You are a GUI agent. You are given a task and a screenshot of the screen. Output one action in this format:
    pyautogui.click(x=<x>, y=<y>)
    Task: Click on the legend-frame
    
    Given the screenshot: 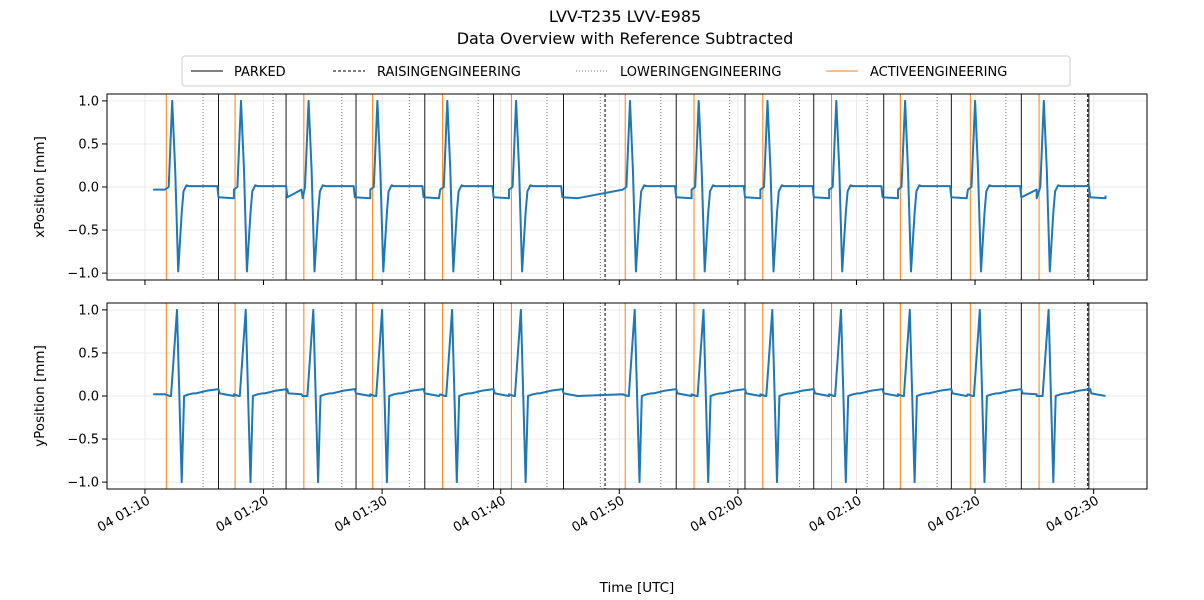 What is the action you would take?
    pyautogui.click(x=626, y=71)
    